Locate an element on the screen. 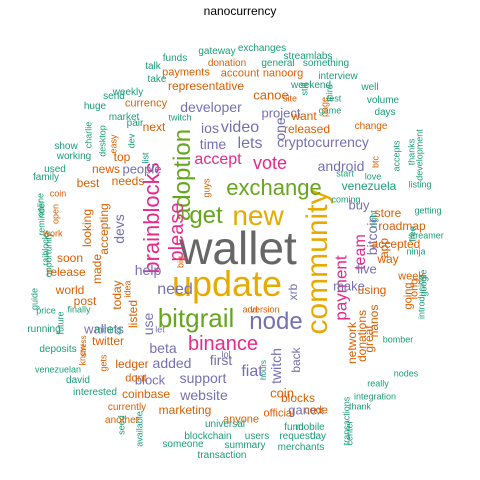 This screenshot has width=480, height=480. cloud-word: currently is located at coordinates (127, 407).